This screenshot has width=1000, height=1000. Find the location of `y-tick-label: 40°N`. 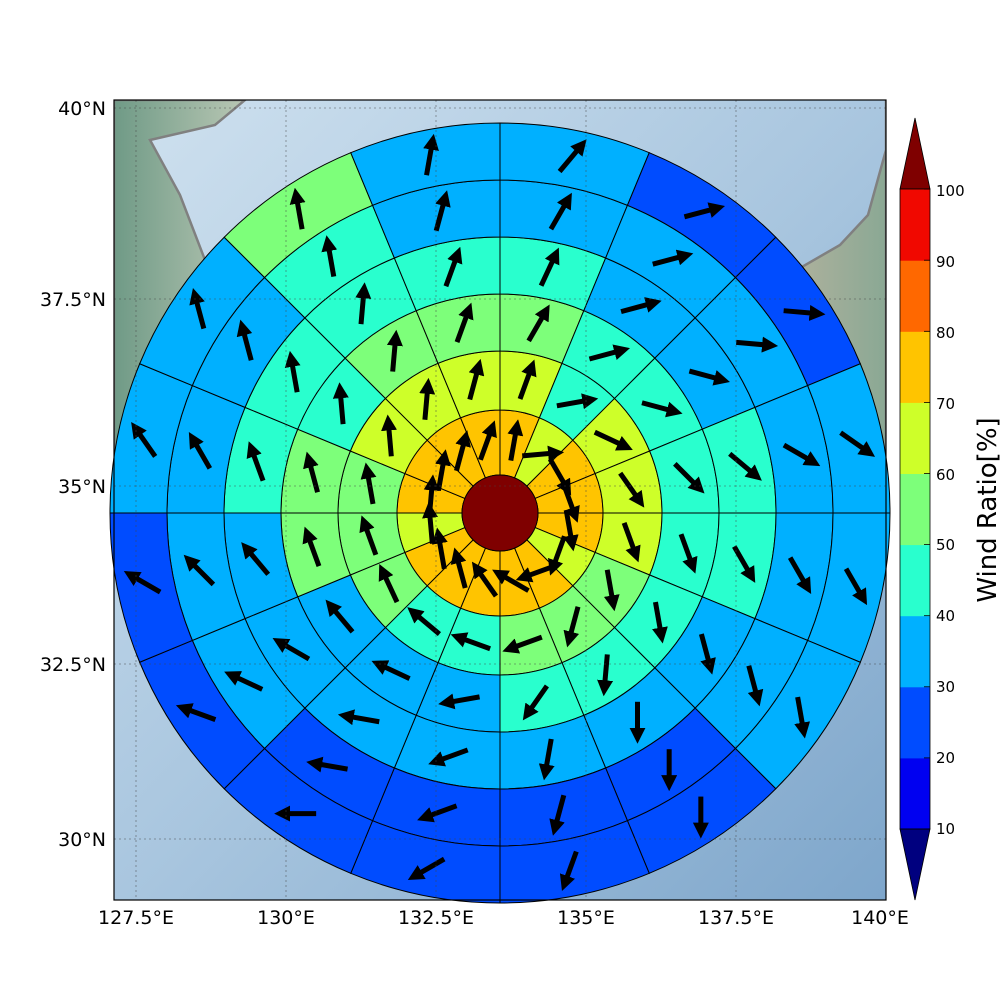

y-tick-label: 40°N is located at coordinates (82, 109).